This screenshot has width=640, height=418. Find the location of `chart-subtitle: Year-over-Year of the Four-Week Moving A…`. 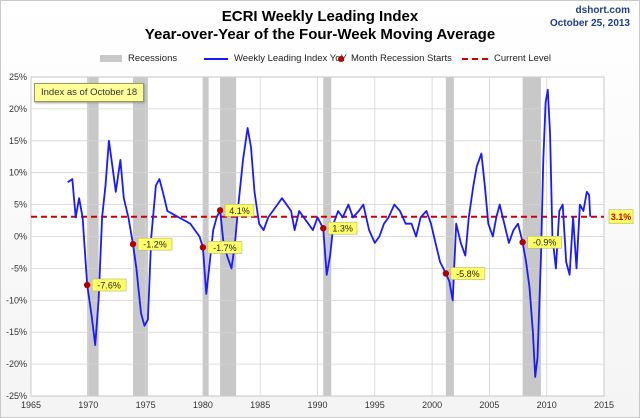

chart-subtitle: Year-over-Year of the Four-Week Moving A… is located at coordinates (320, 34).